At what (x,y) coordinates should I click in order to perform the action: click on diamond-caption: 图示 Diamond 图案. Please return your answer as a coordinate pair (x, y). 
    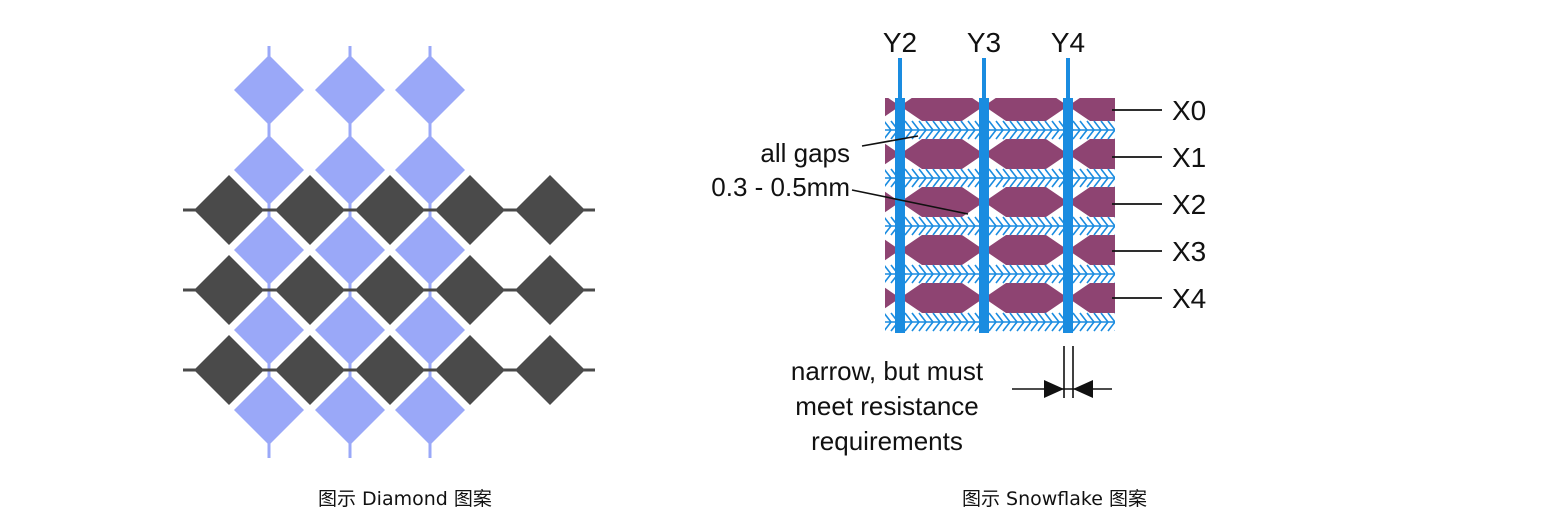
    Looking at the image, I should click on (405, 499).